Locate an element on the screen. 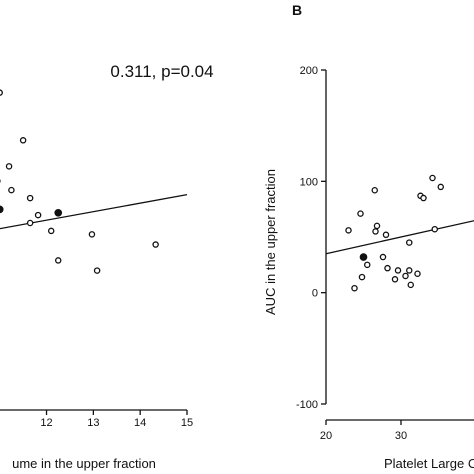  panel-b-trendline is located at coordinates (399, 237).